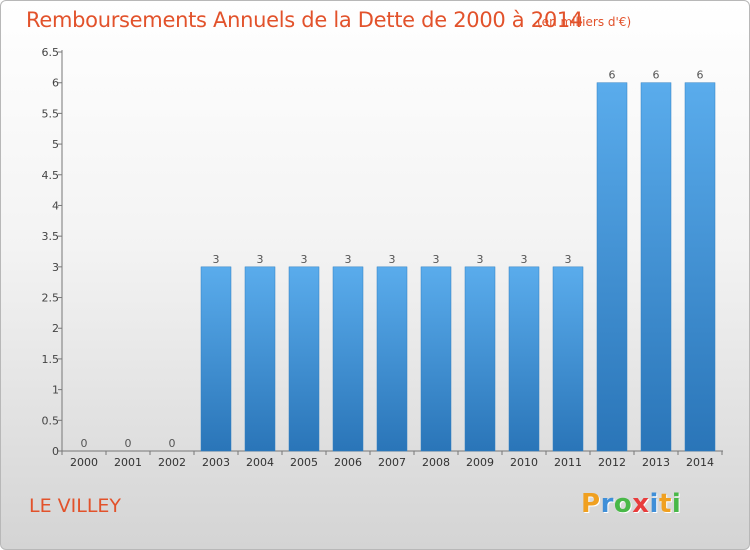  I want to click on x-tick-label: 2013, so click(656, 462).